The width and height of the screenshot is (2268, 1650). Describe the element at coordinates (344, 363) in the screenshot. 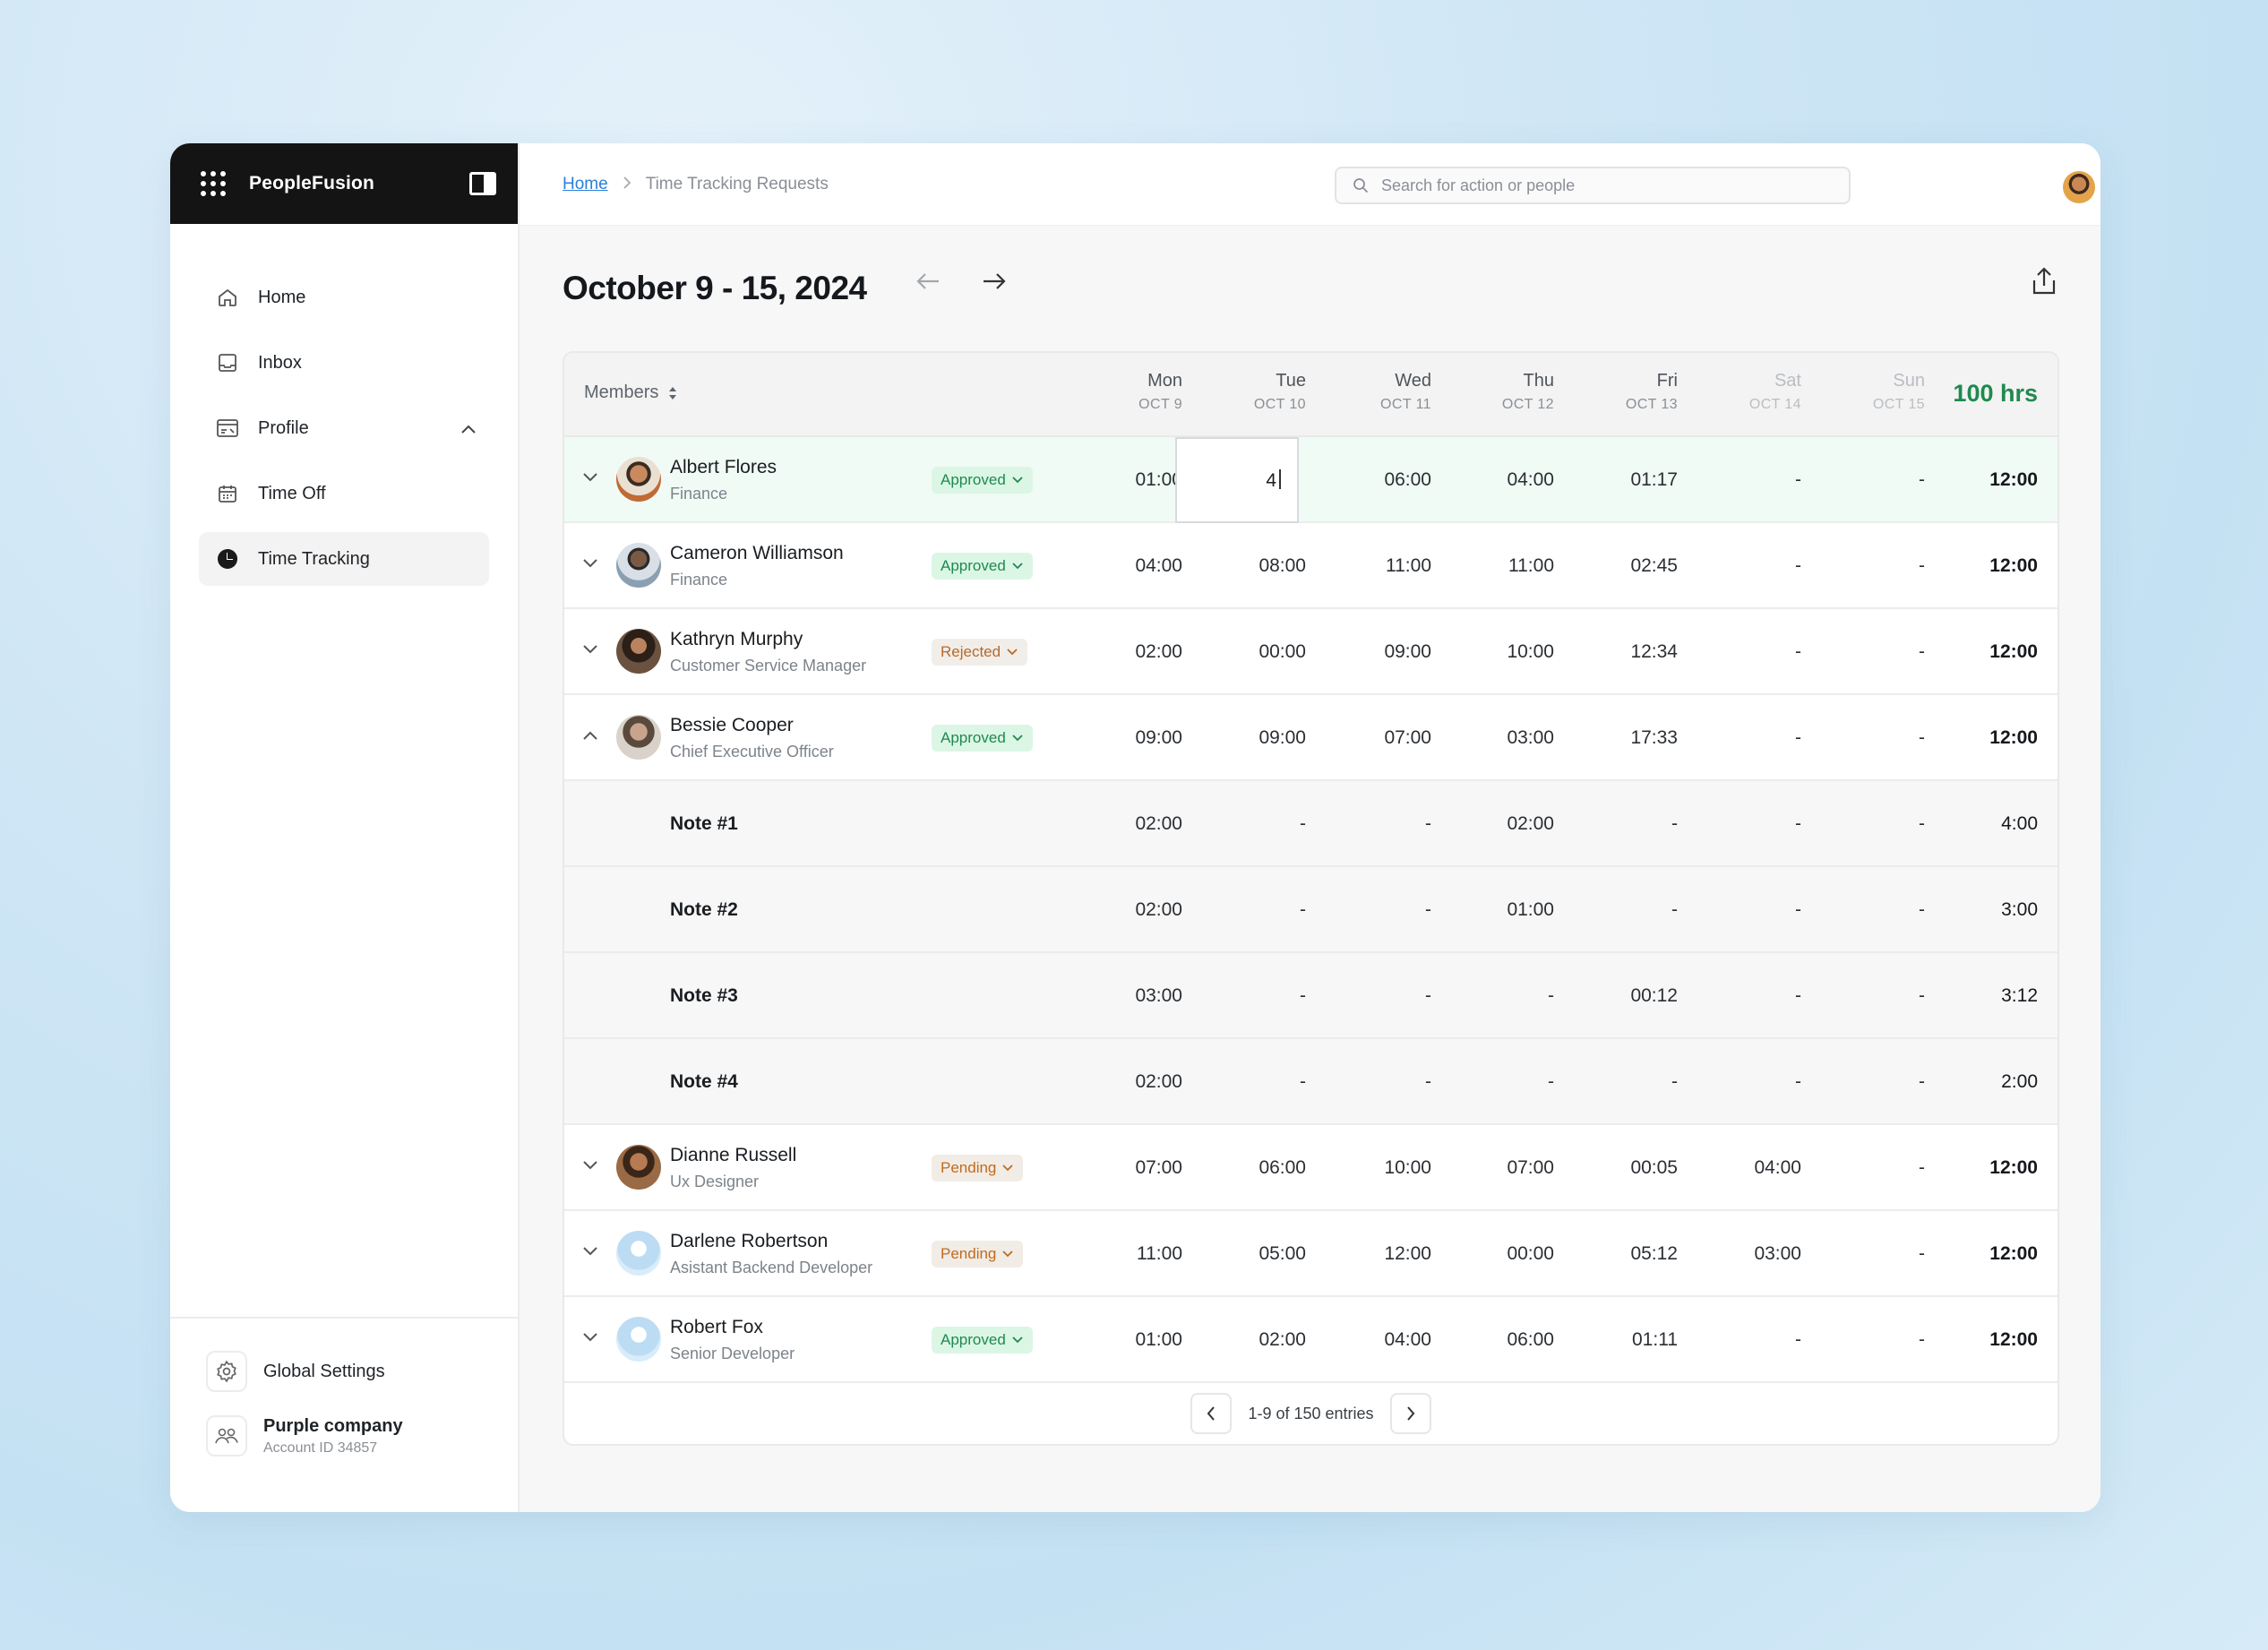

I see `sidebar-item-inbox: Inbox` at that location.